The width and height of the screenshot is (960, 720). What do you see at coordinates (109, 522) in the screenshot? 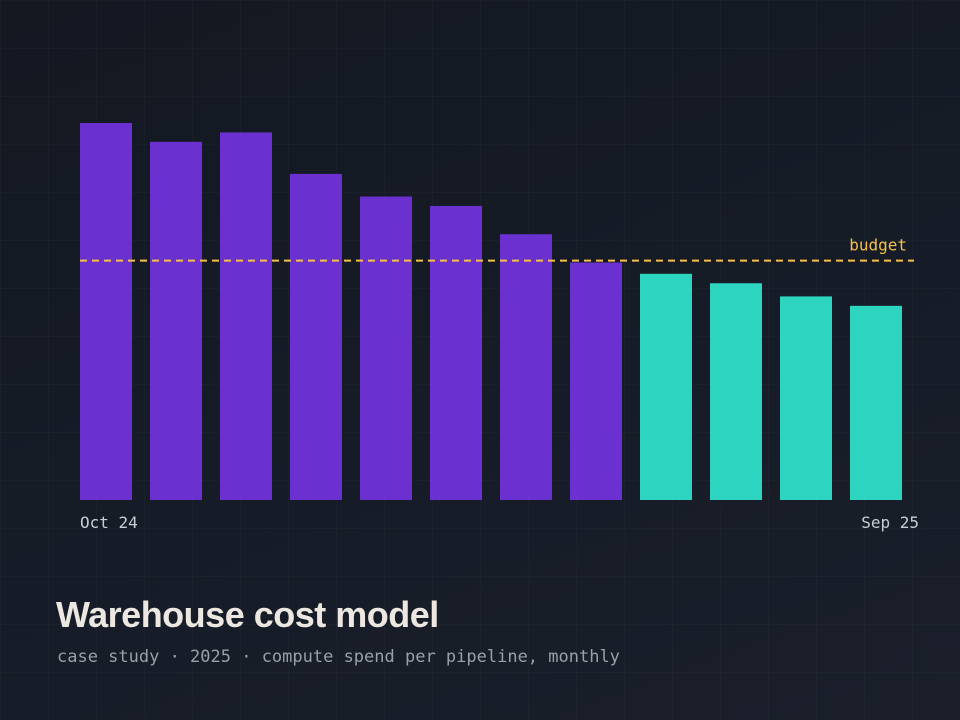
I see `x-tick-label-start: Oct 24` at bounding box center [109, 522].